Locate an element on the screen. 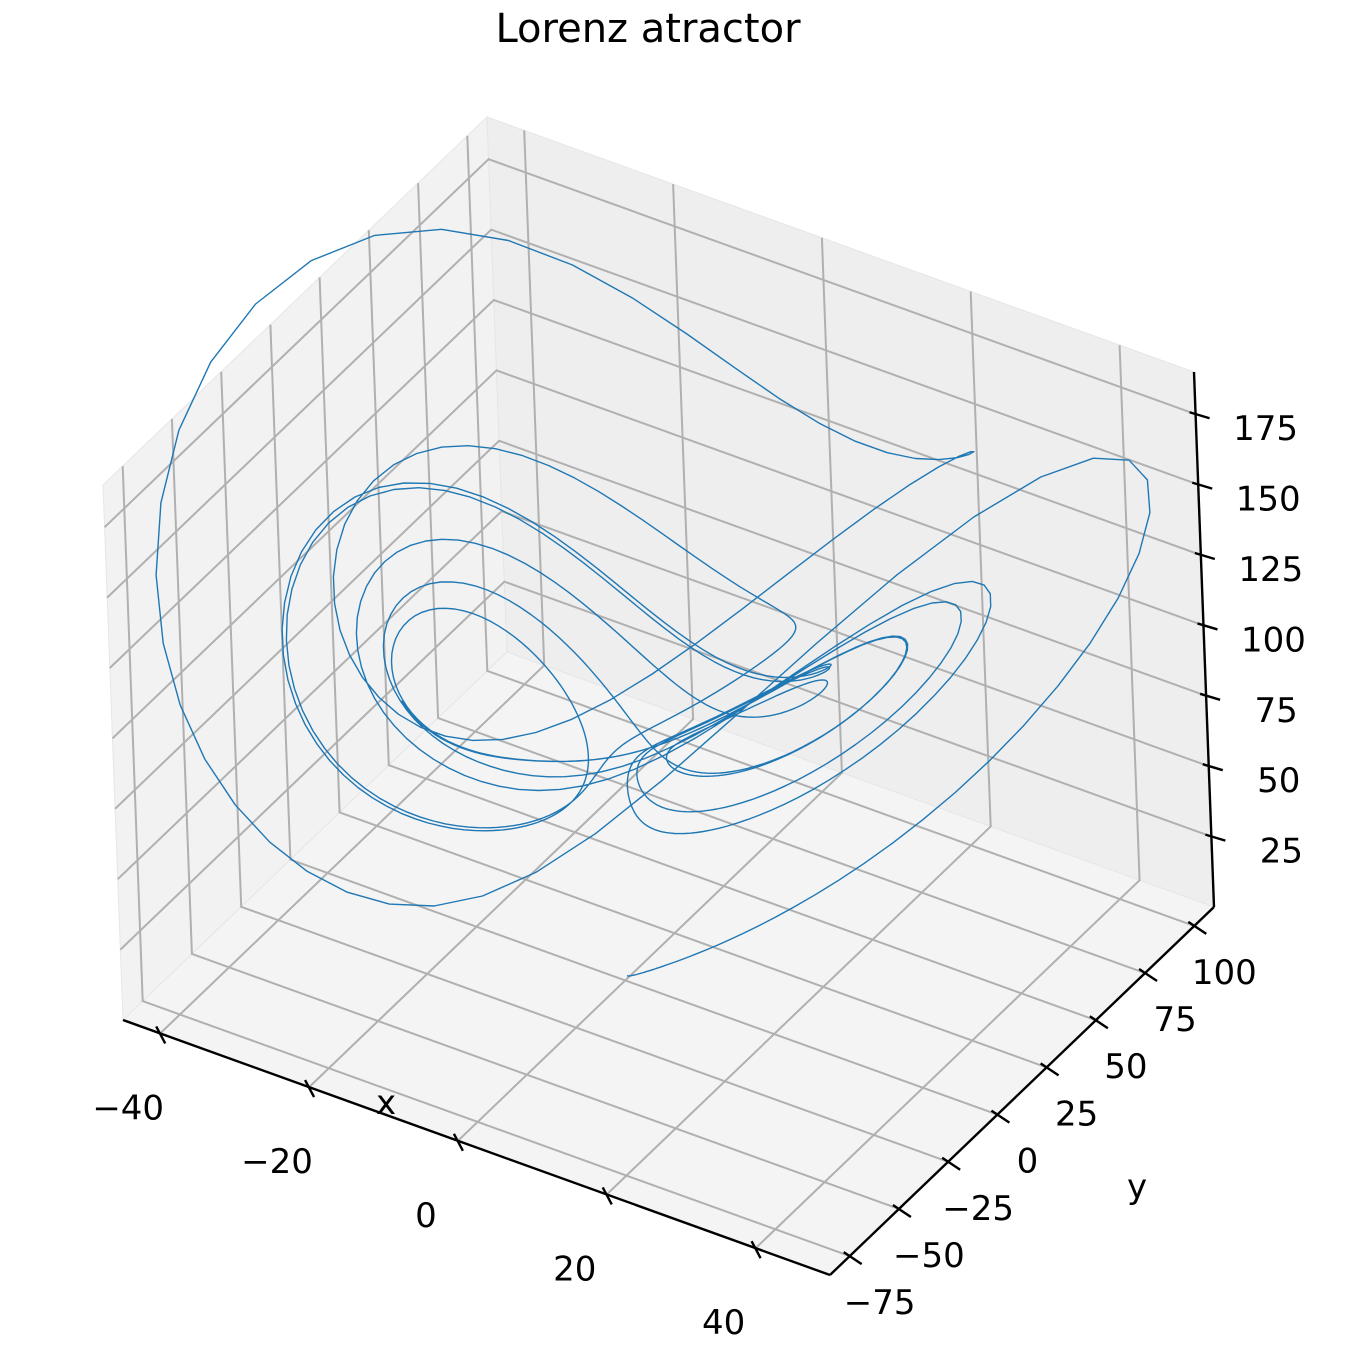  x-axis-line is located at coordinates (476, 1147).